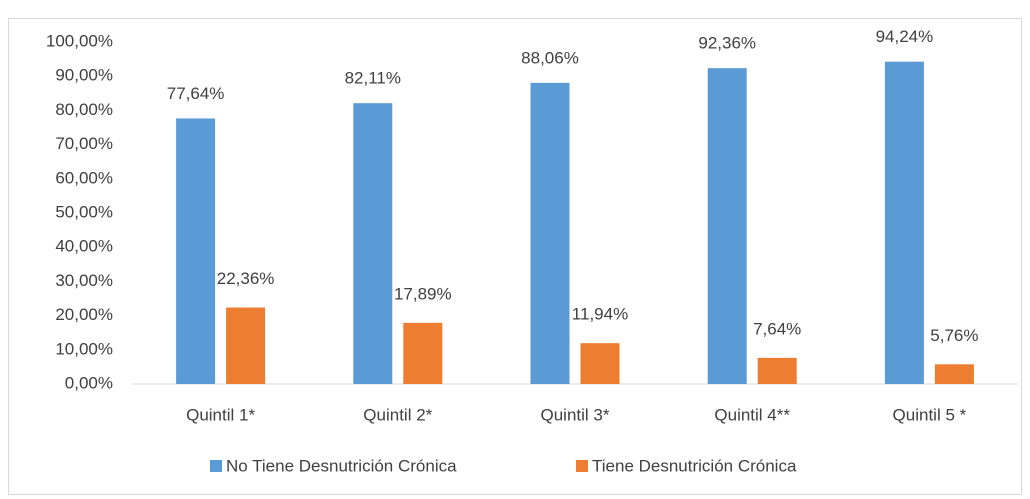 The image size is (1030, 499). Describe the element at coordinates (84, 314) in the screenshot. I see `y-tick-label: 20,00%` at that location.